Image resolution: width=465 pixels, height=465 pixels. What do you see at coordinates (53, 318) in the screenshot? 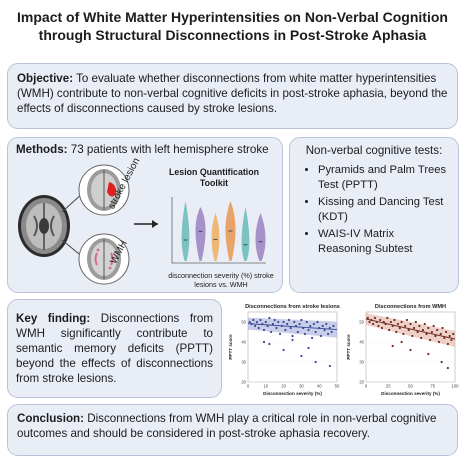
I see `key-finding-label: Key finding:` at bounding box center [53, 318].